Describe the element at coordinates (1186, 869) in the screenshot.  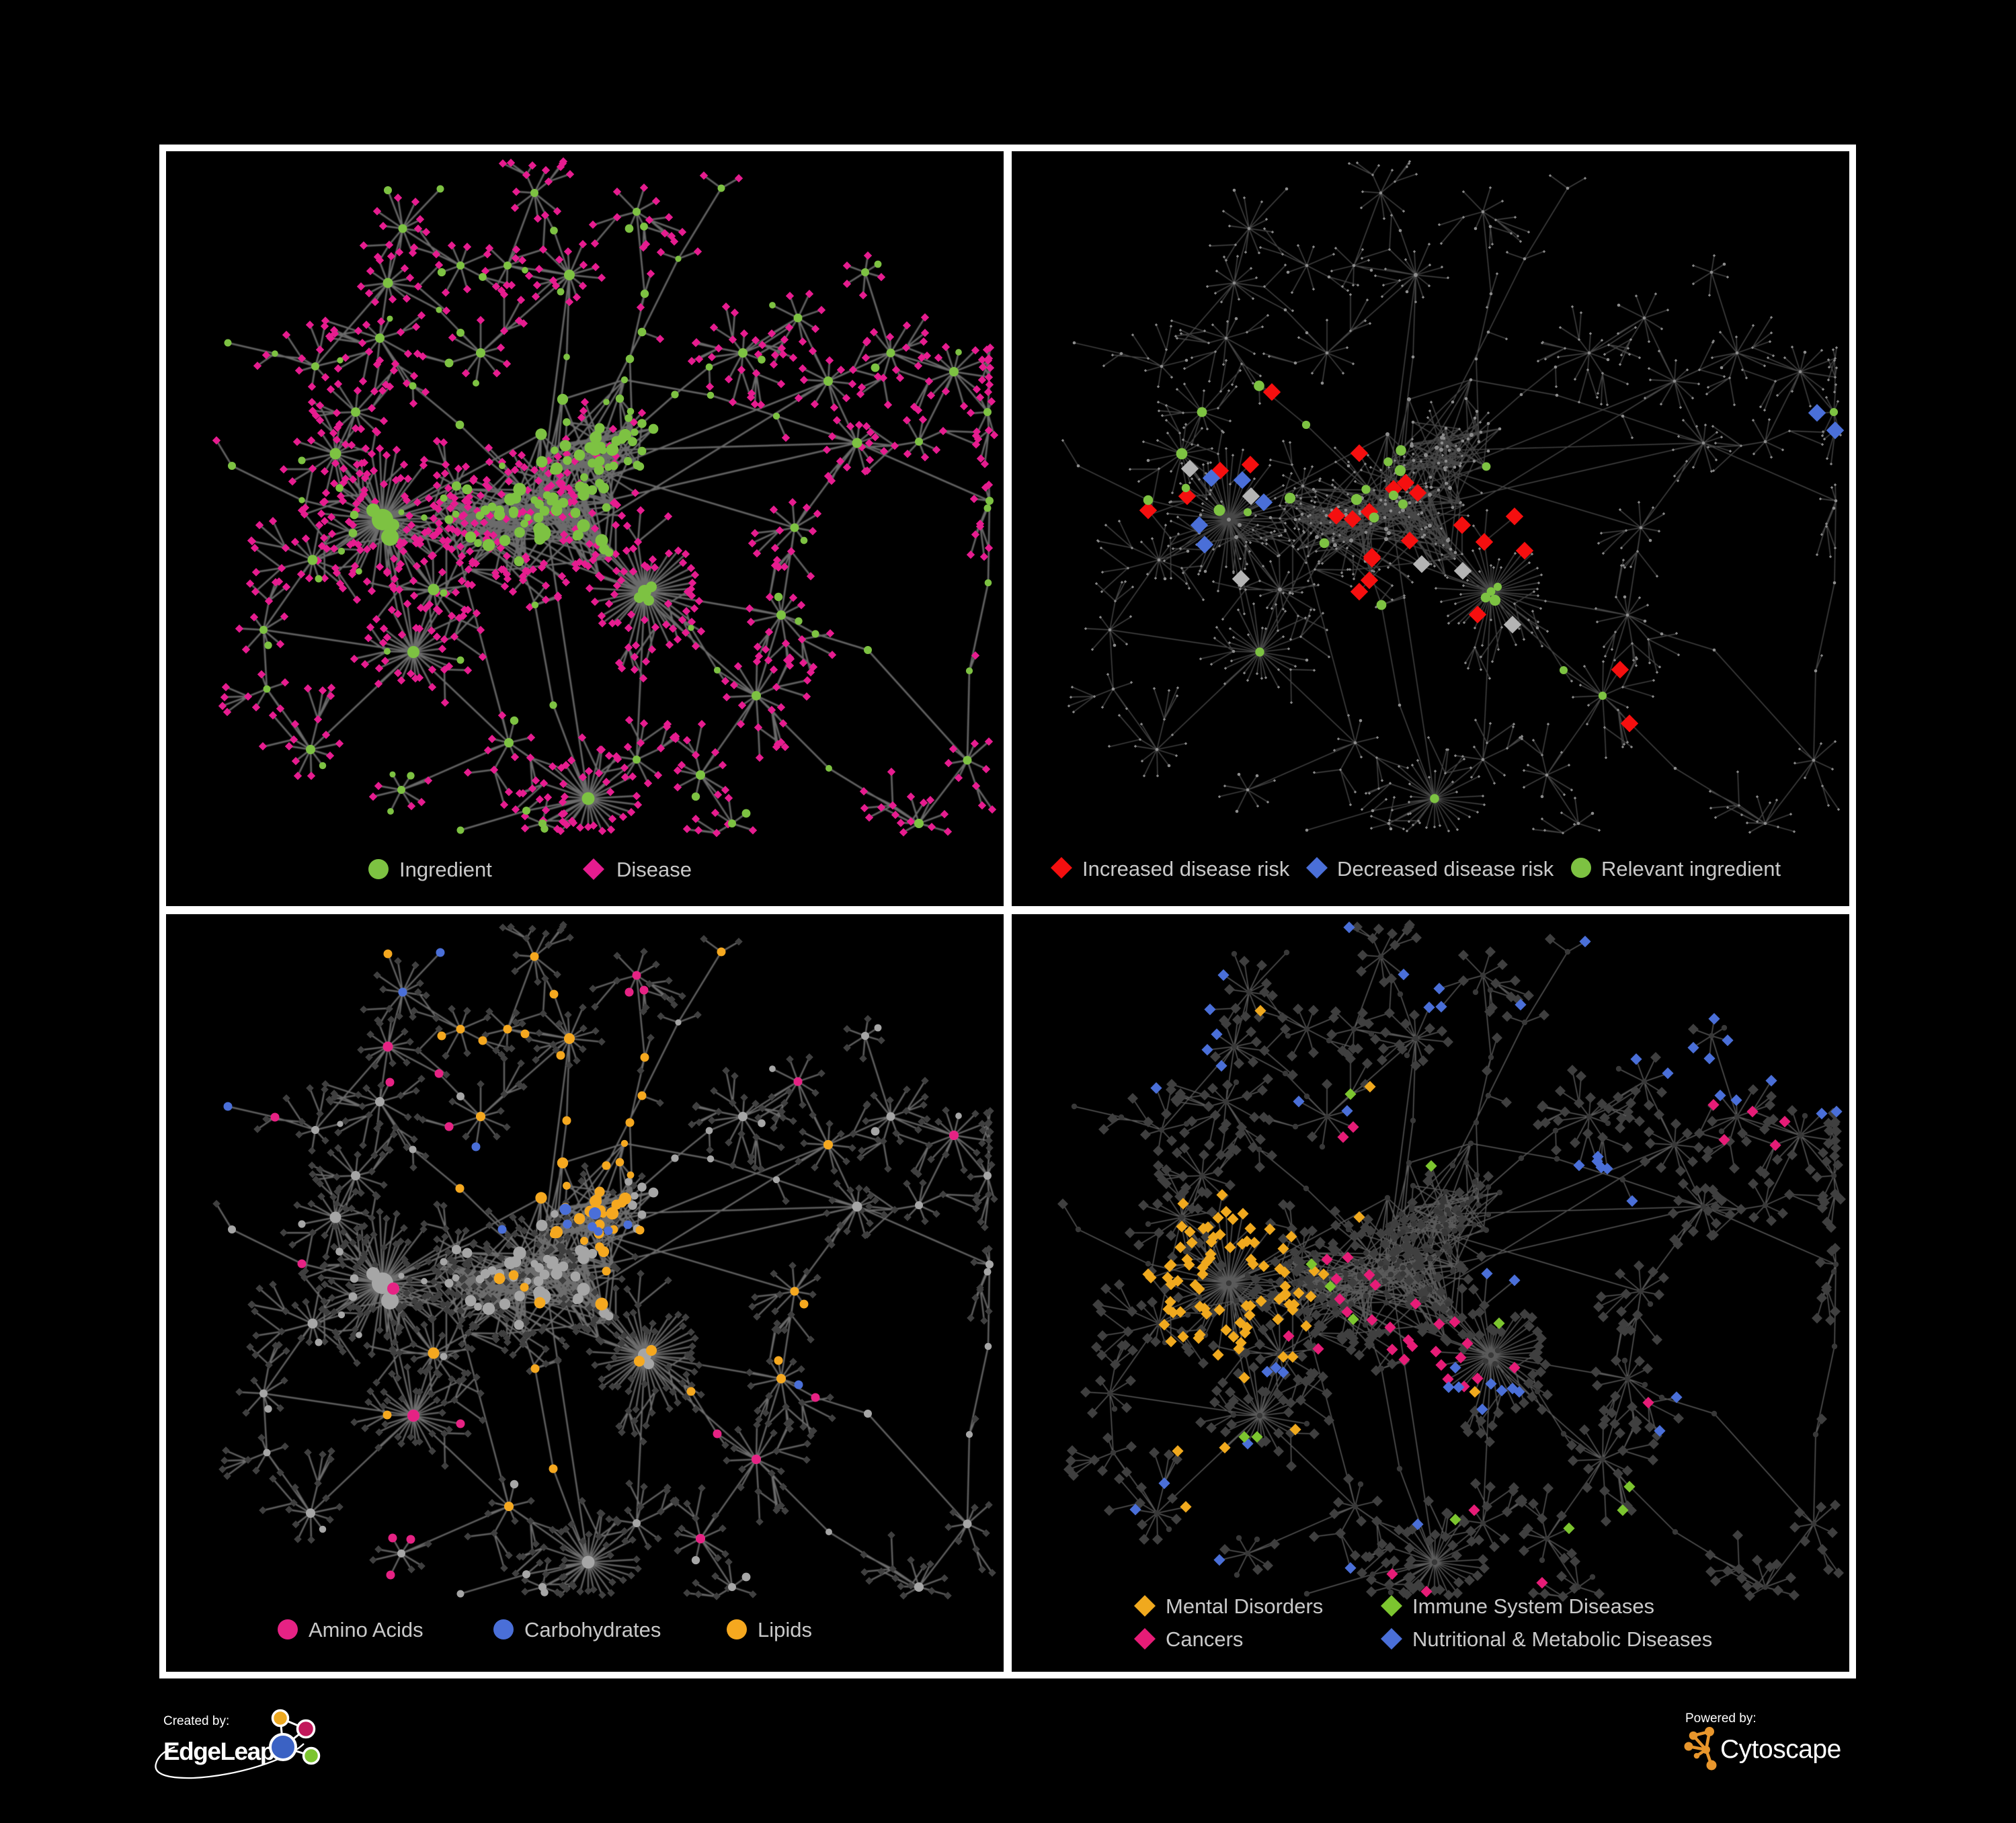
I see `svg-text: Increased disease risk` at that location.